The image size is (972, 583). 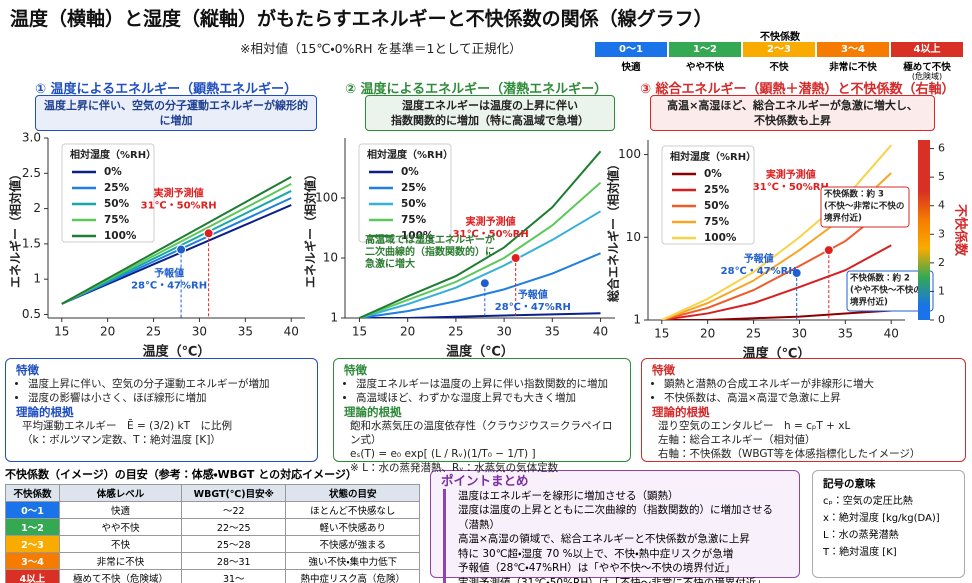 What do you see at coordinates (176, 113) in the screenshot?
I see `chart-subtitle: 温度上昇に伴い、空気の分子運動エネルギーが線形的に増加` at bounding box center [176, 113].